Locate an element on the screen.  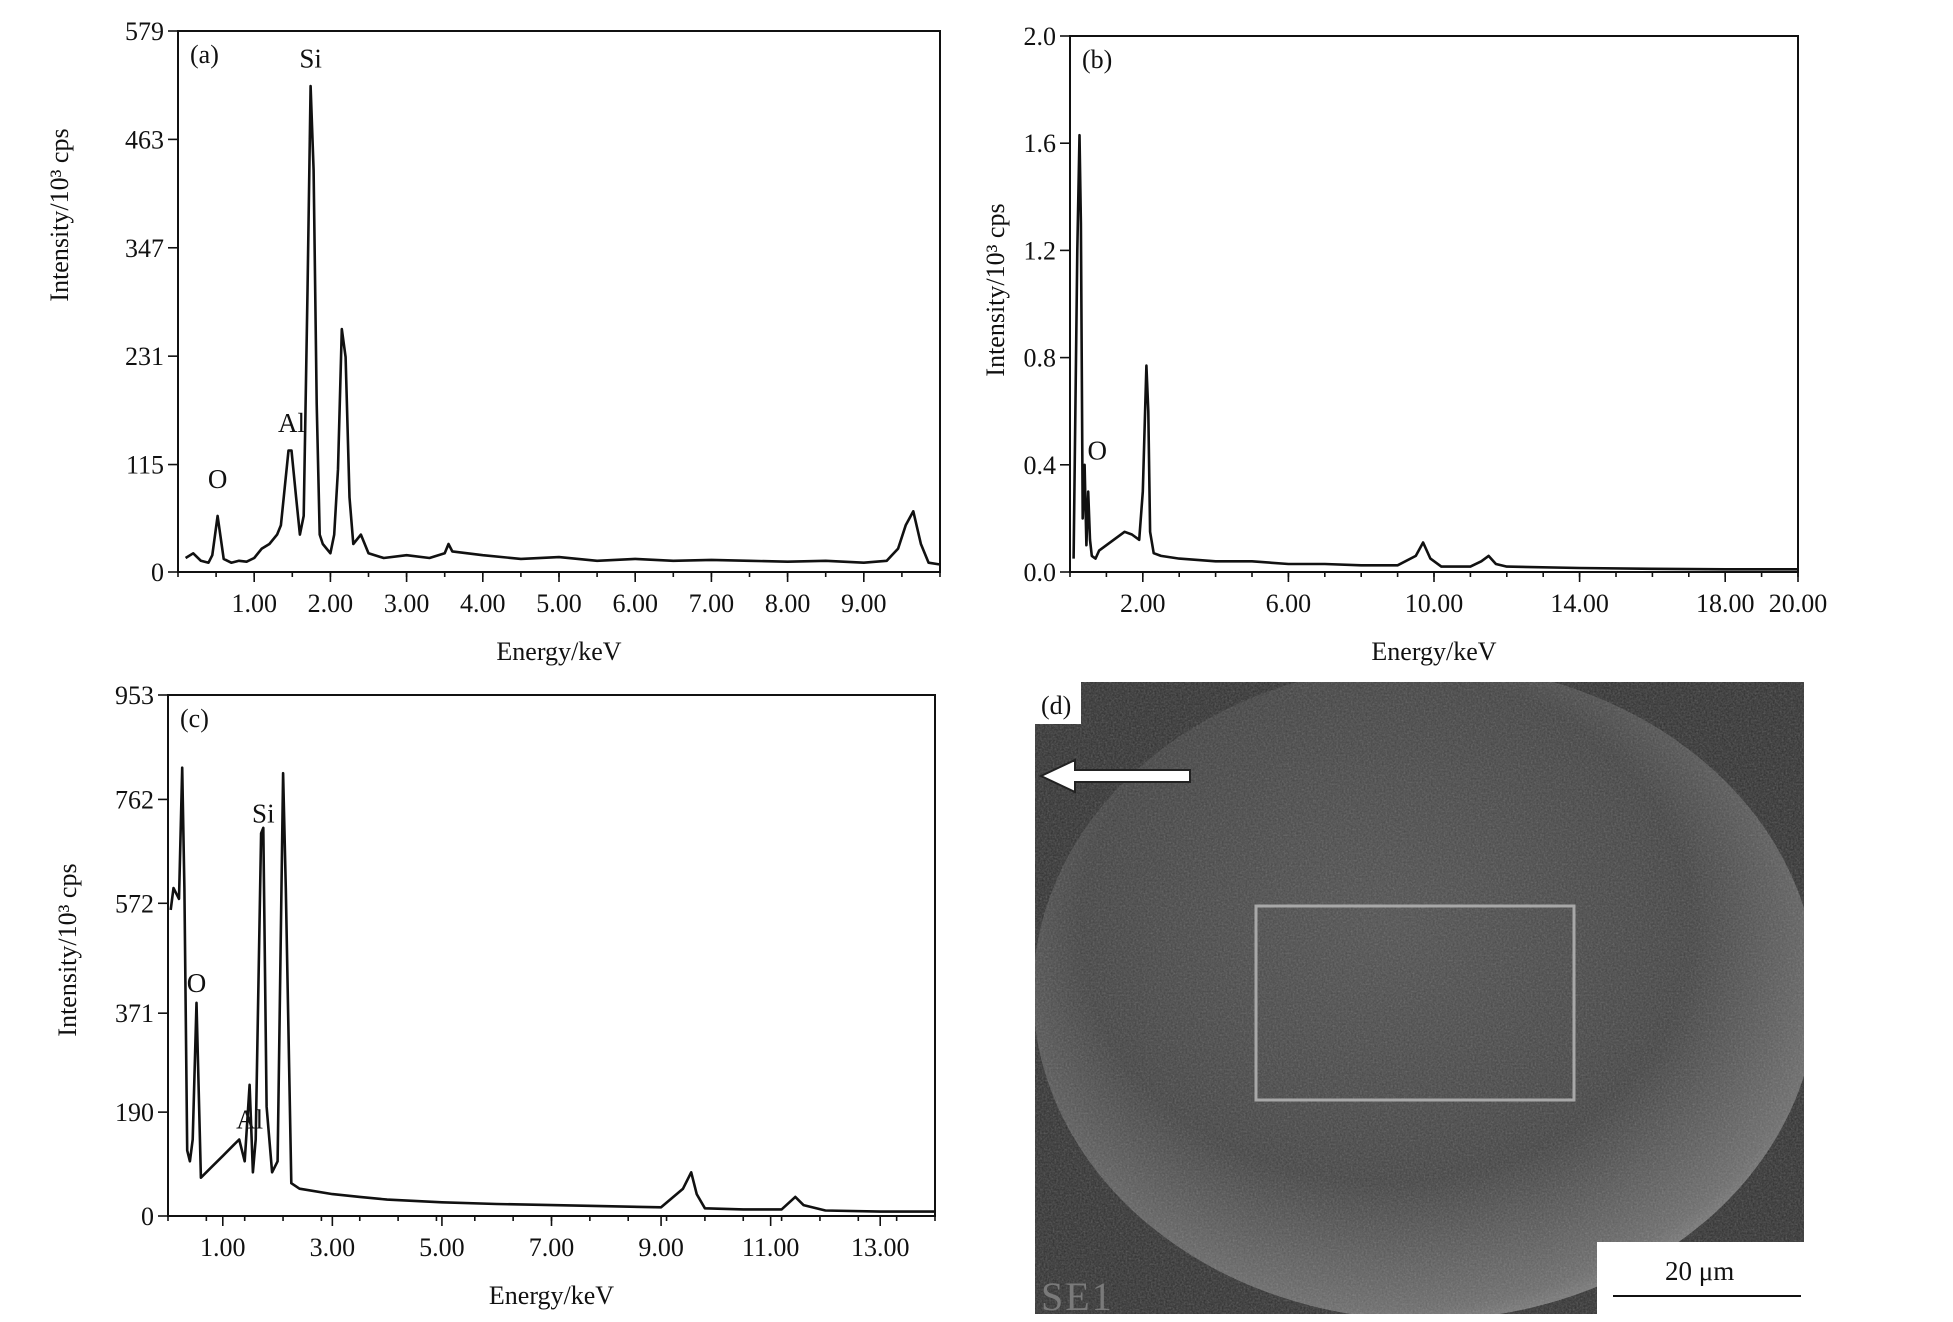
chart-b-x-axis-title: Energy/keV is located at coordinates (1433, 651).